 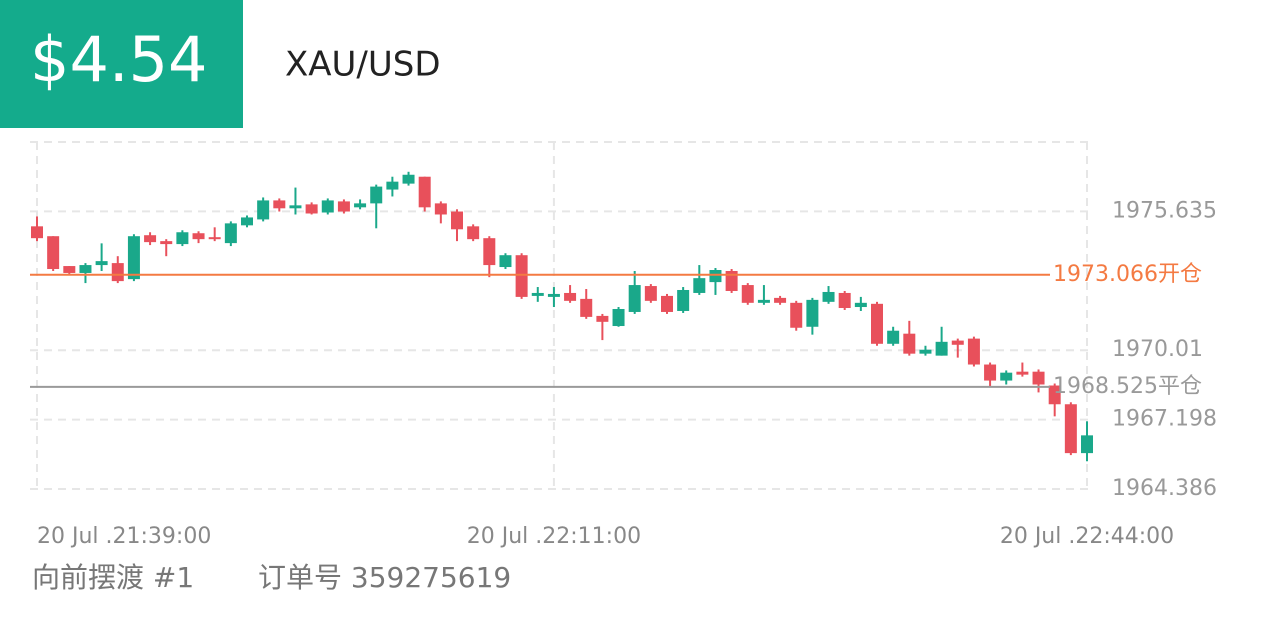 What do you see at coordinates (384, 577) in the screenshot?
I see `order-number: 订单号 359275619` at bounding box center [384, 577].